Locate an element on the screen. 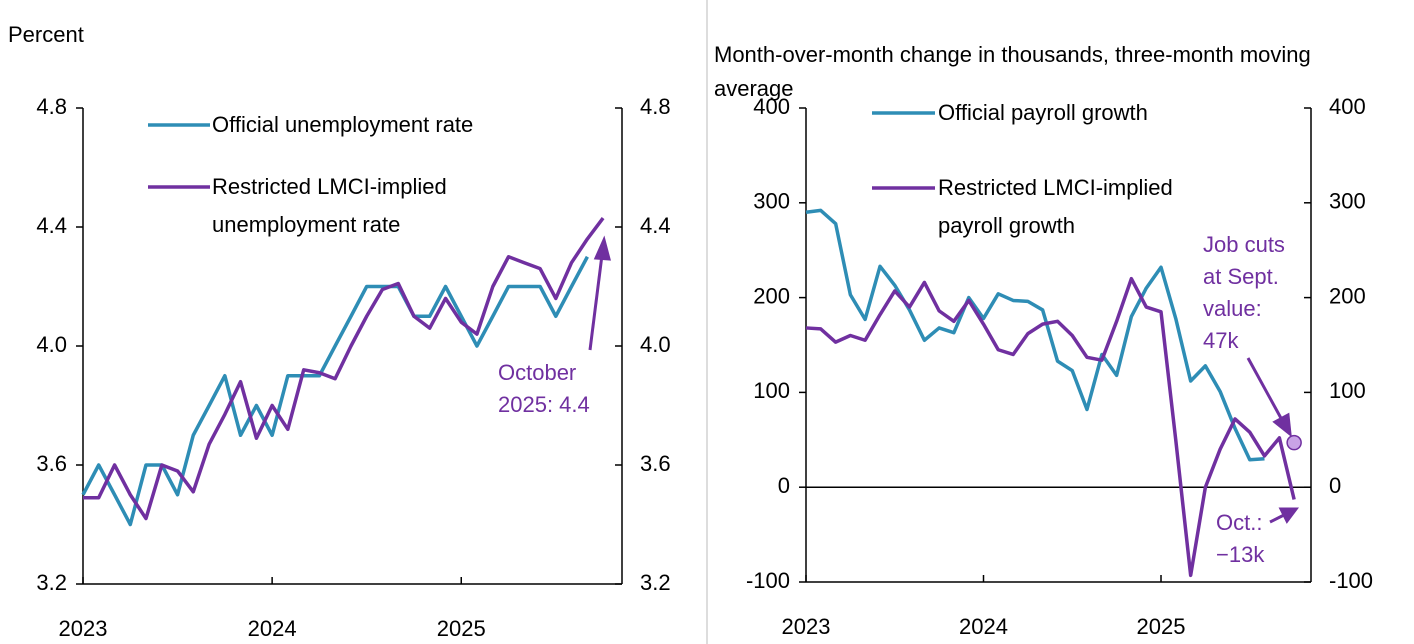  y-axis-label: Percent is located at coordinates (46, 34).